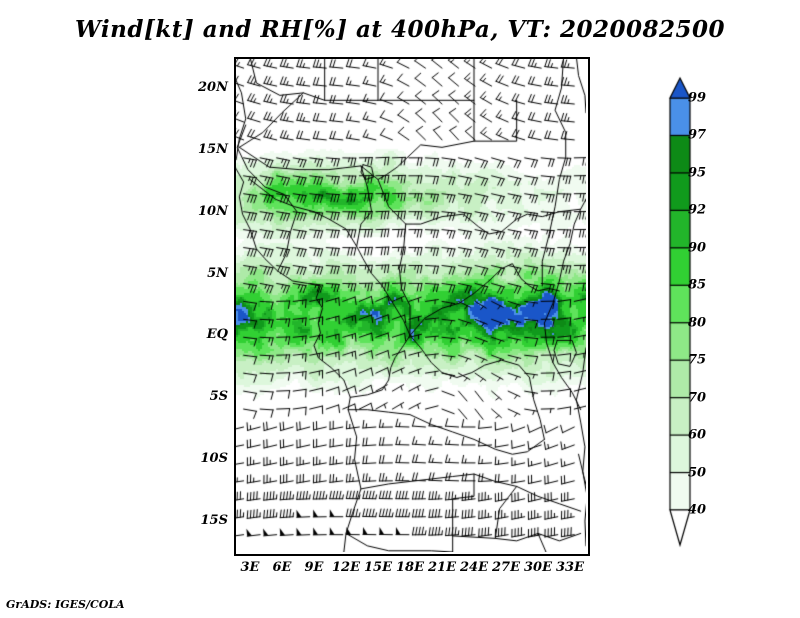 The width and height of the screenshot is (800, 618). What do you see at coordinates (218, 397) in the screenshot?
I see `y-tick-label: 5S` at bounding box center [218, 397].